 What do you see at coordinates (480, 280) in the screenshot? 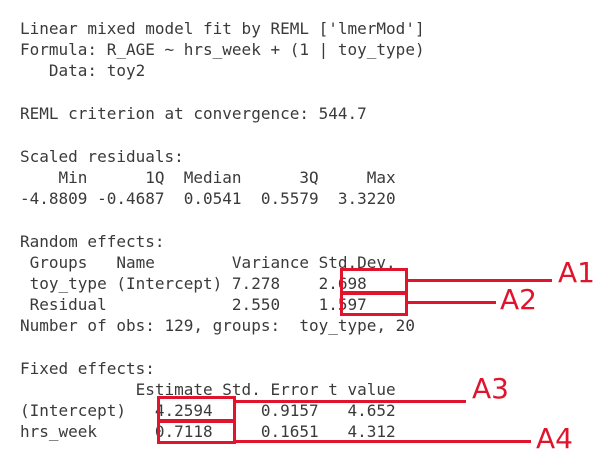
I see `leader-line-a1` at bounding box center [480, 280].